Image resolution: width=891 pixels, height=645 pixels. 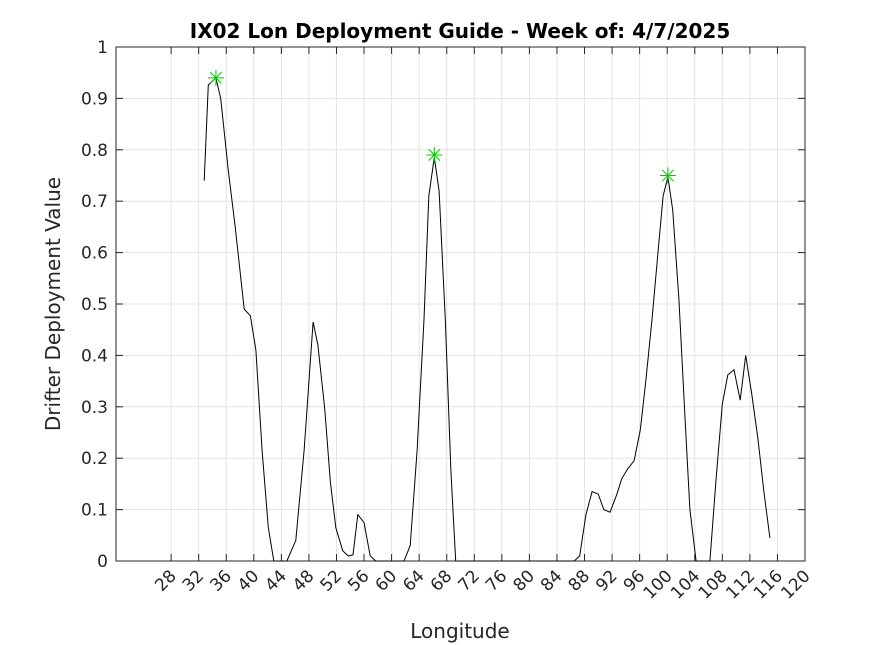 What do you see at coordinates (94, 202) in the screenshot?
I see `y-tick-label: 0.7` at bounding box center [94, 202].